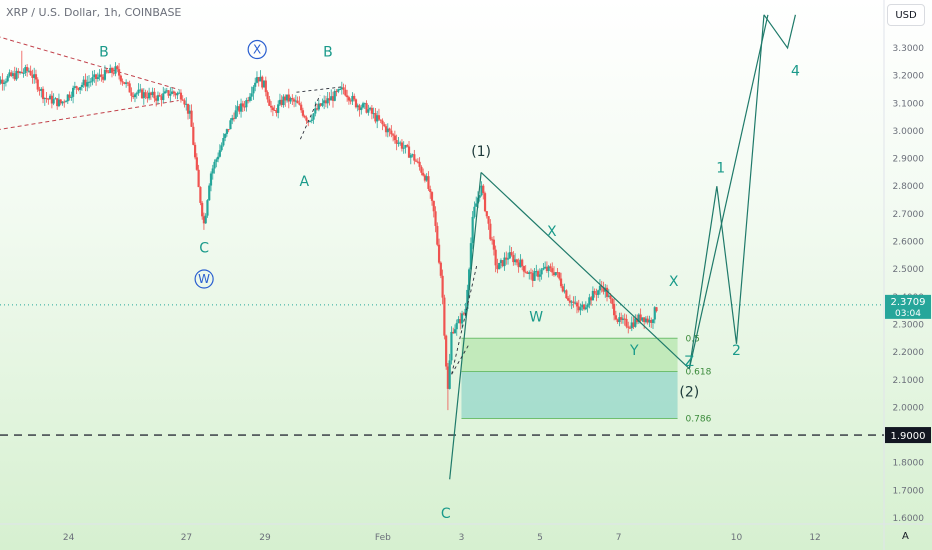 This screenshot has height=550, width=932. What do you see at coordinates (905, 536) in the screenshot?
I see `auto-scale-button: A` at bounding box center [905, 536].